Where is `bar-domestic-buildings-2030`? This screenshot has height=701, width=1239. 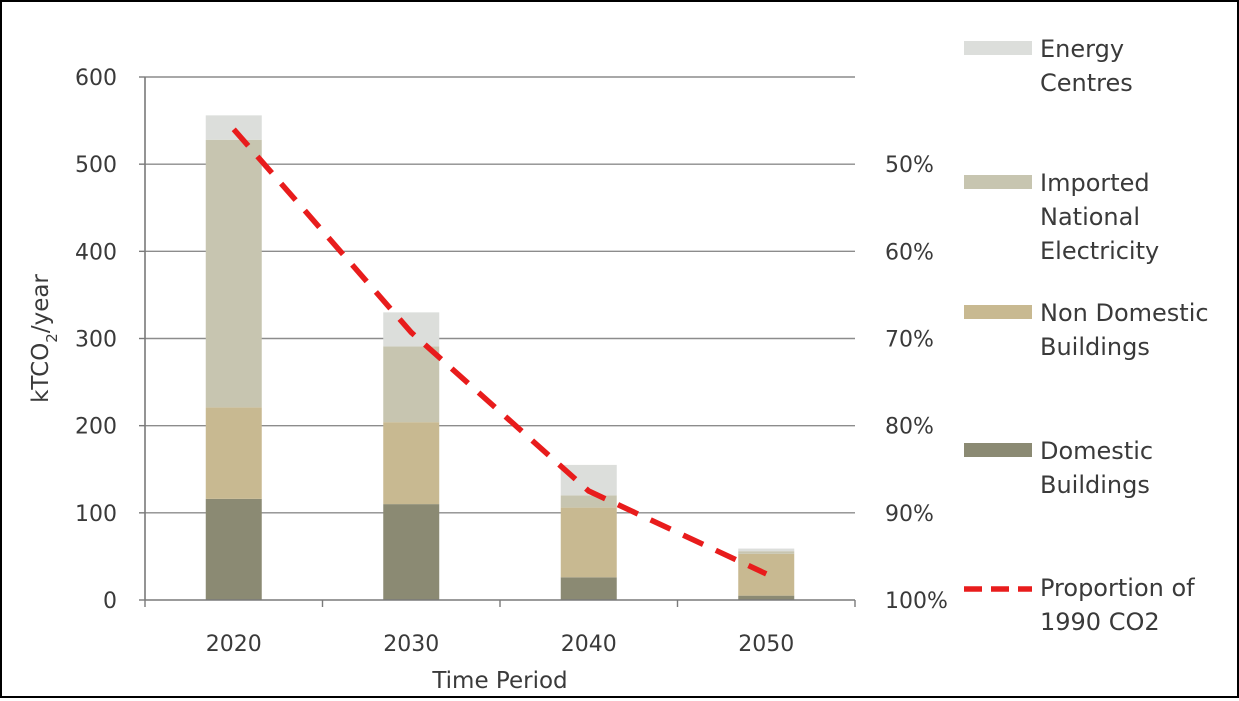 bar-domestic-buildings-2030 is located at coordinates (411, 552).